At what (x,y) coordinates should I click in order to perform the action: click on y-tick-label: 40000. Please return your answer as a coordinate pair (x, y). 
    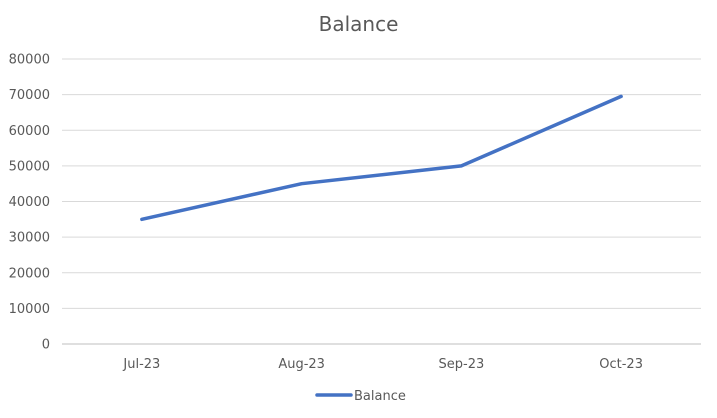
    Looking at the image, I should click on (29, 202).